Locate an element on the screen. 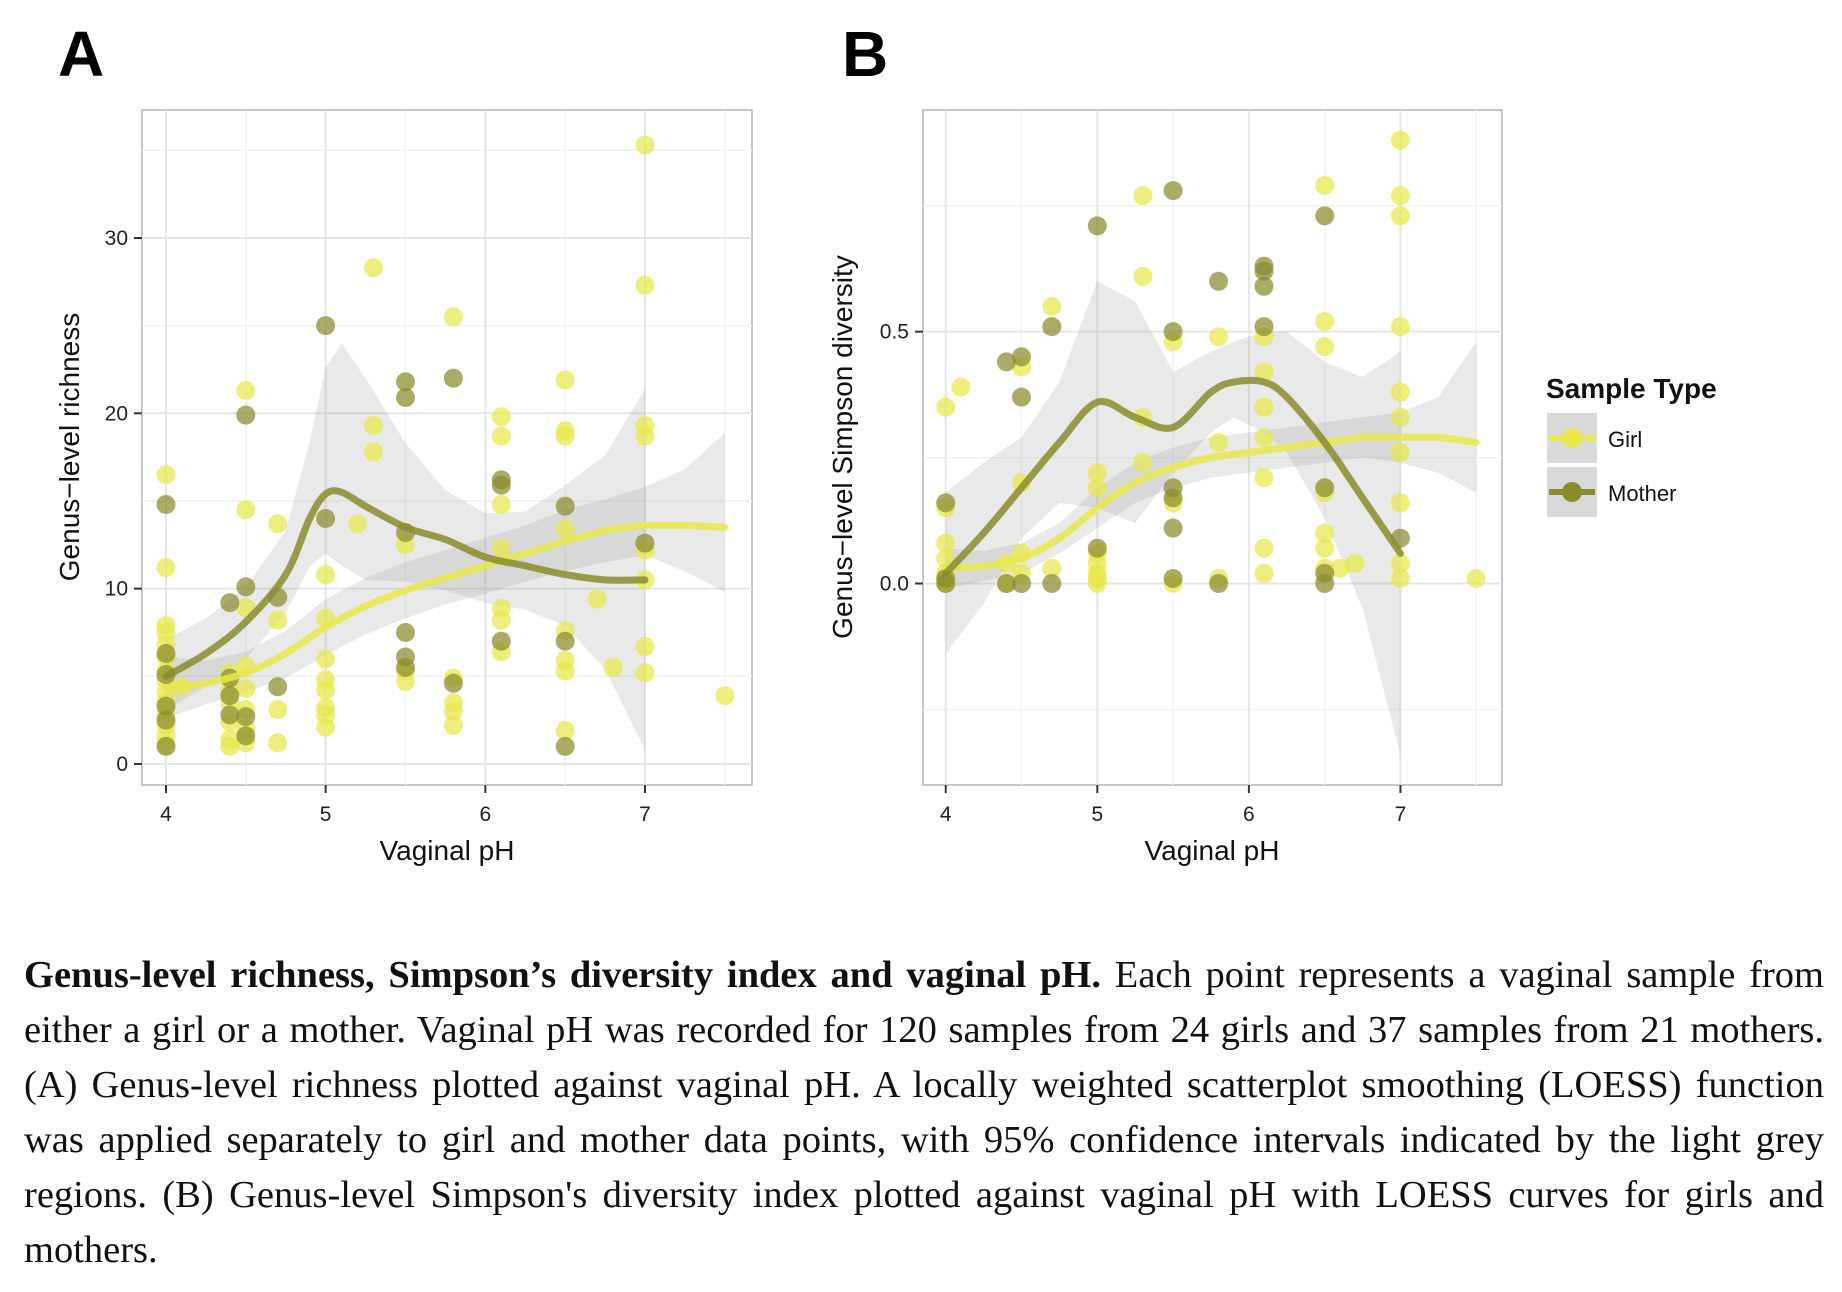 This screenshot has width=1842, height=1292. panel-b-axes: 4 5 6 7 0.0 0.5 is located at coordinates (1143, 573).